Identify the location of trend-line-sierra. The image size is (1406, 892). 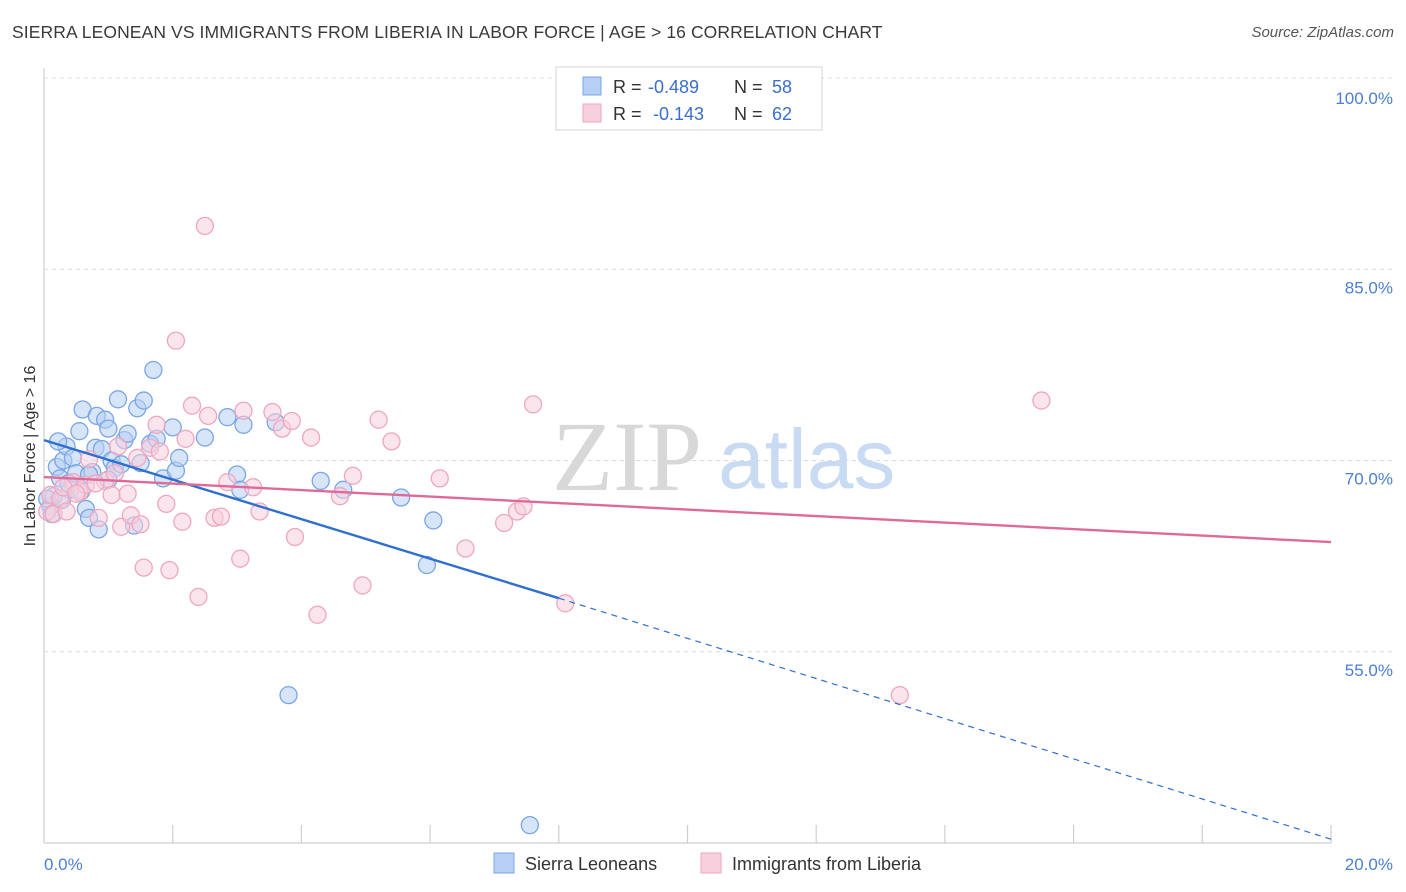
(301, 519).